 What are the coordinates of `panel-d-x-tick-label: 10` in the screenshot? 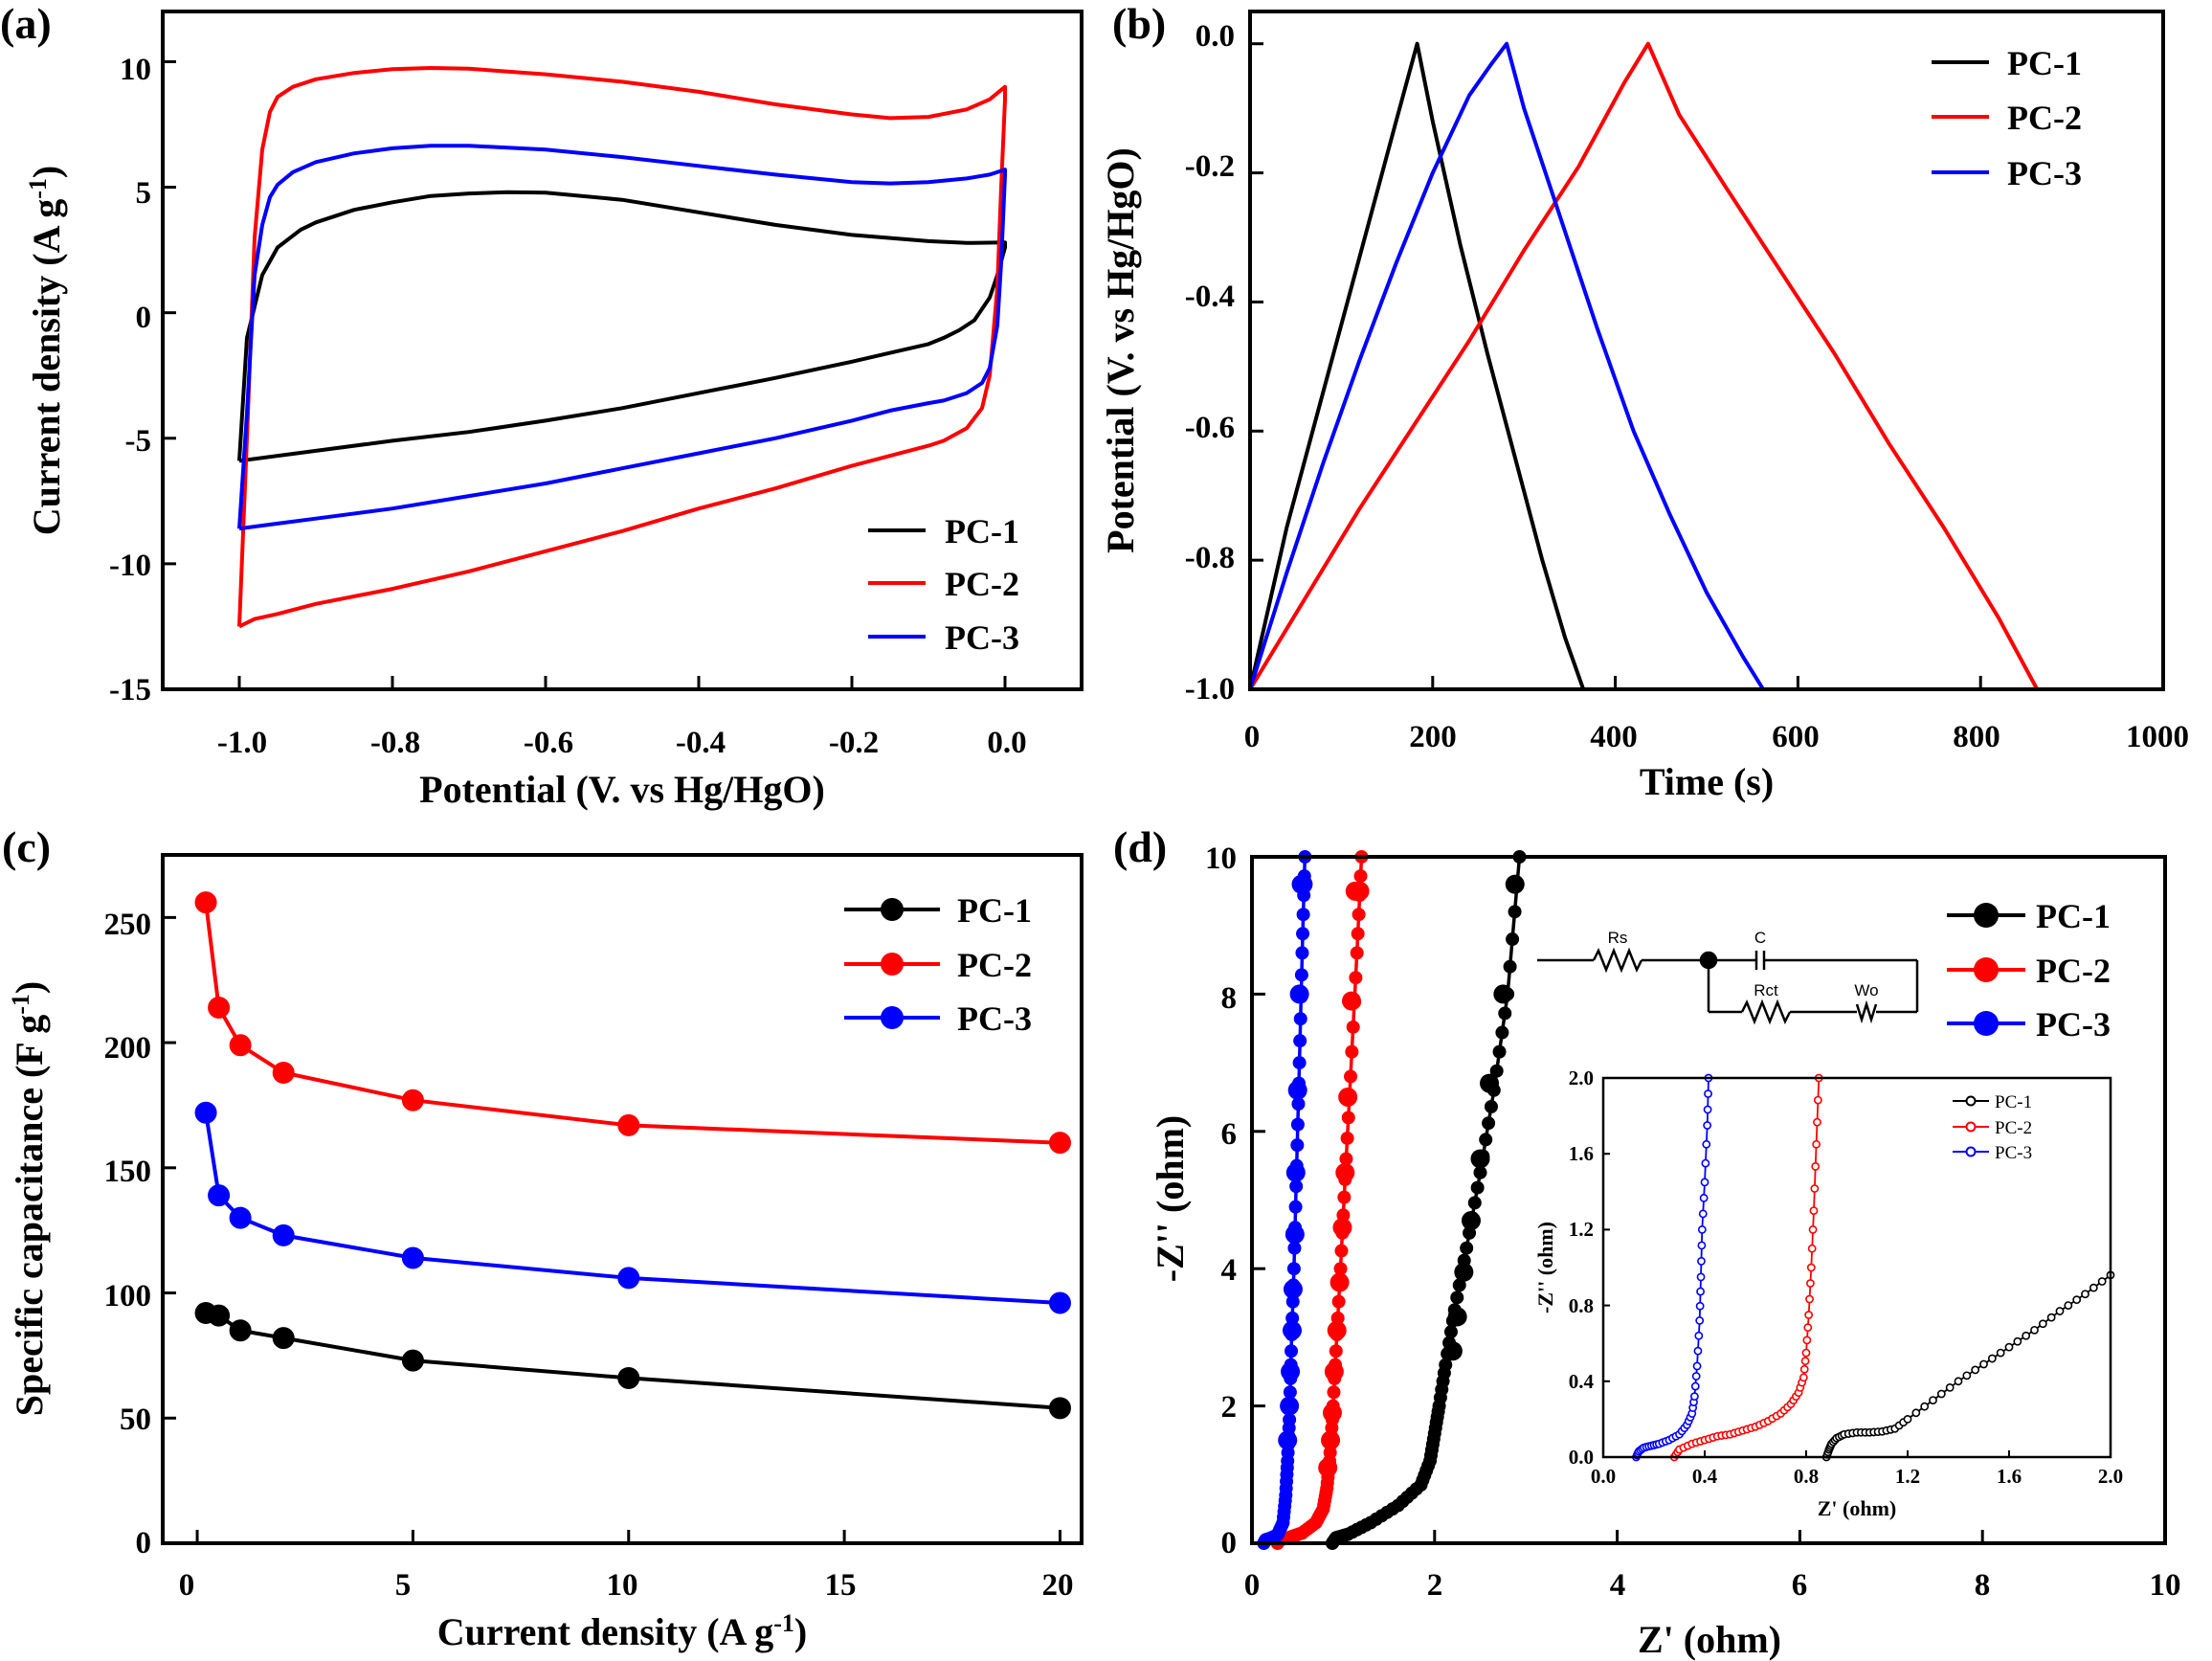 It's located at (2166, 1585).